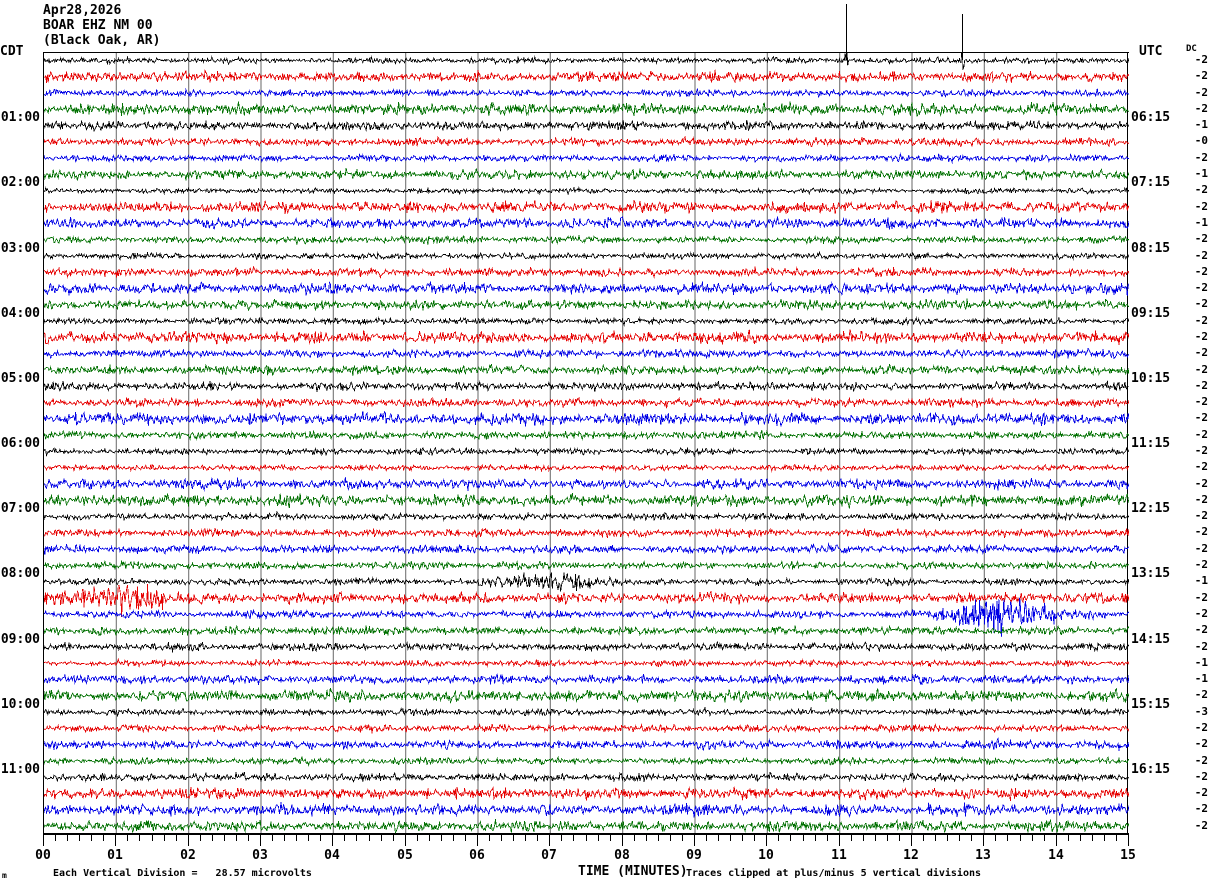 The width and height of the screenshot is (1210, 886). Describe the element at coordinates (405, 855) in the screenshot. I see `x-tick-label: 05` at that location.